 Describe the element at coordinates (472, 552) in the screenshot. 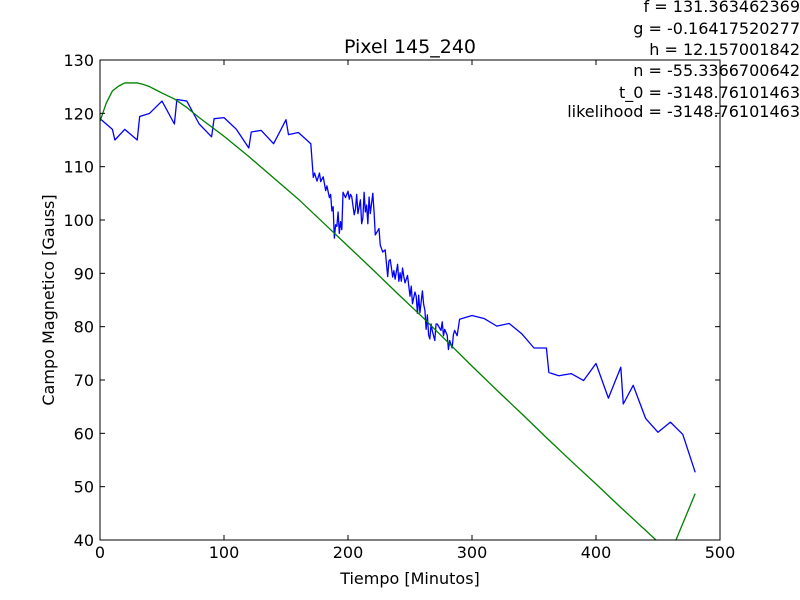

I see `x-tick-label: 300` at that location.